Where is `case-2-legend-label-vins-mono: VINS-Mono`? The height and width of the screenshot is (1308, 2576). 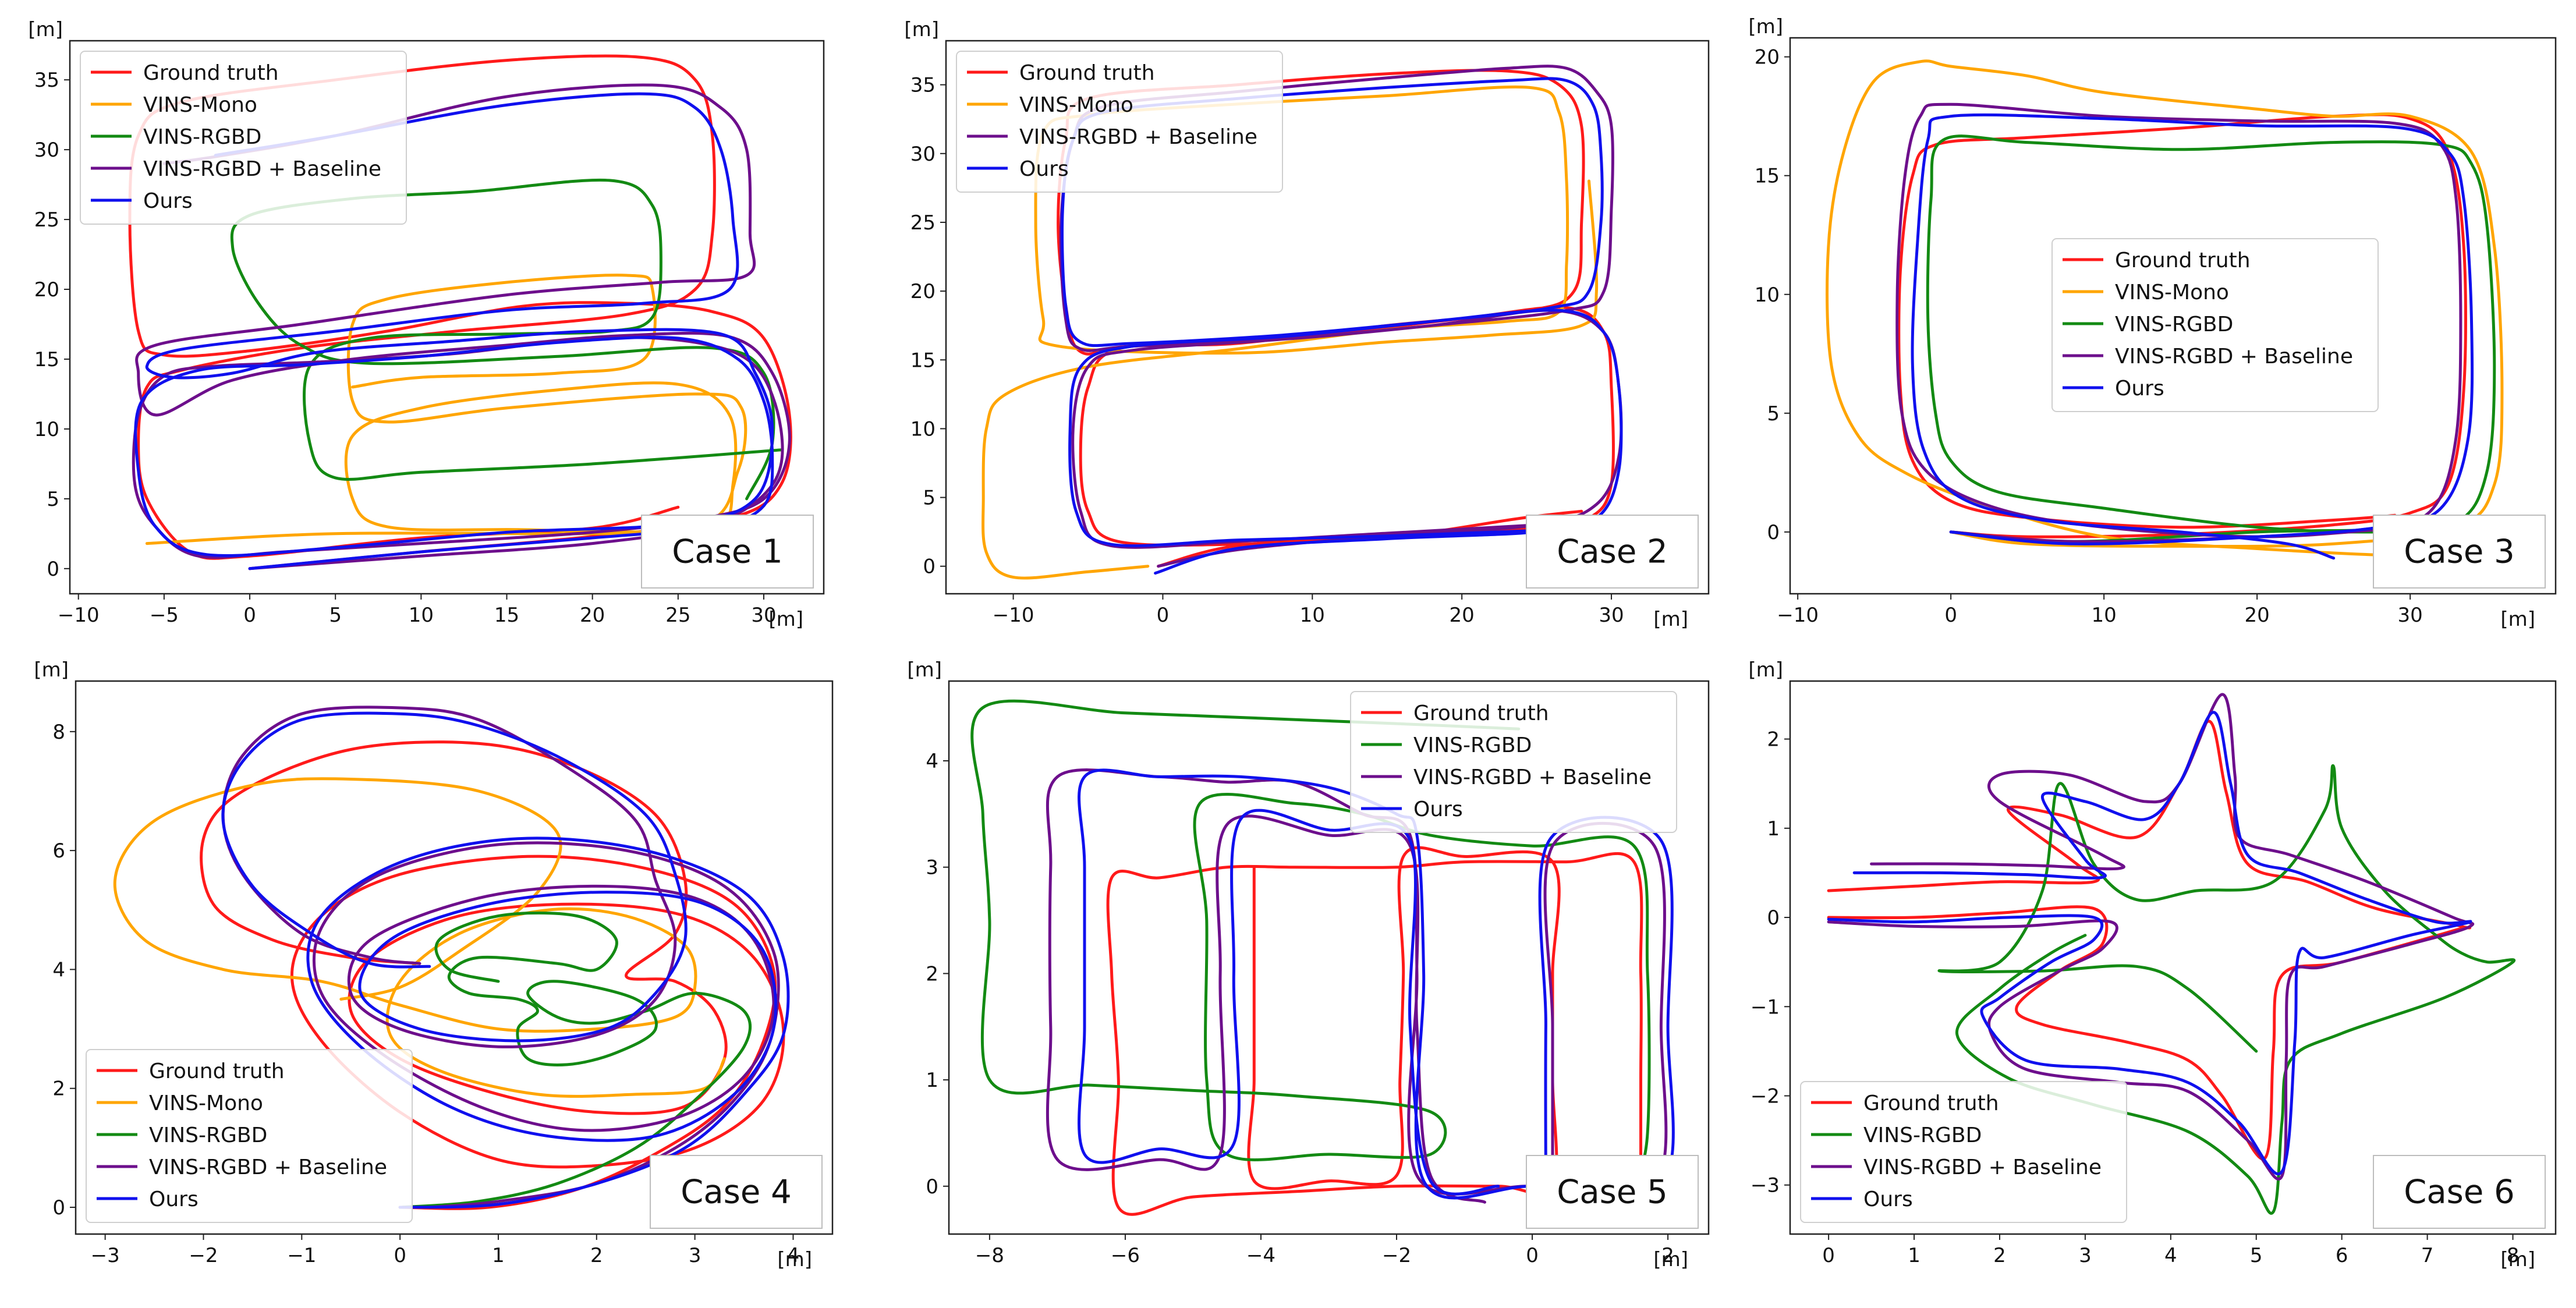
case-2-legend-label-vins-mono: VINS-Mono is located at coordinates (1076, 105).